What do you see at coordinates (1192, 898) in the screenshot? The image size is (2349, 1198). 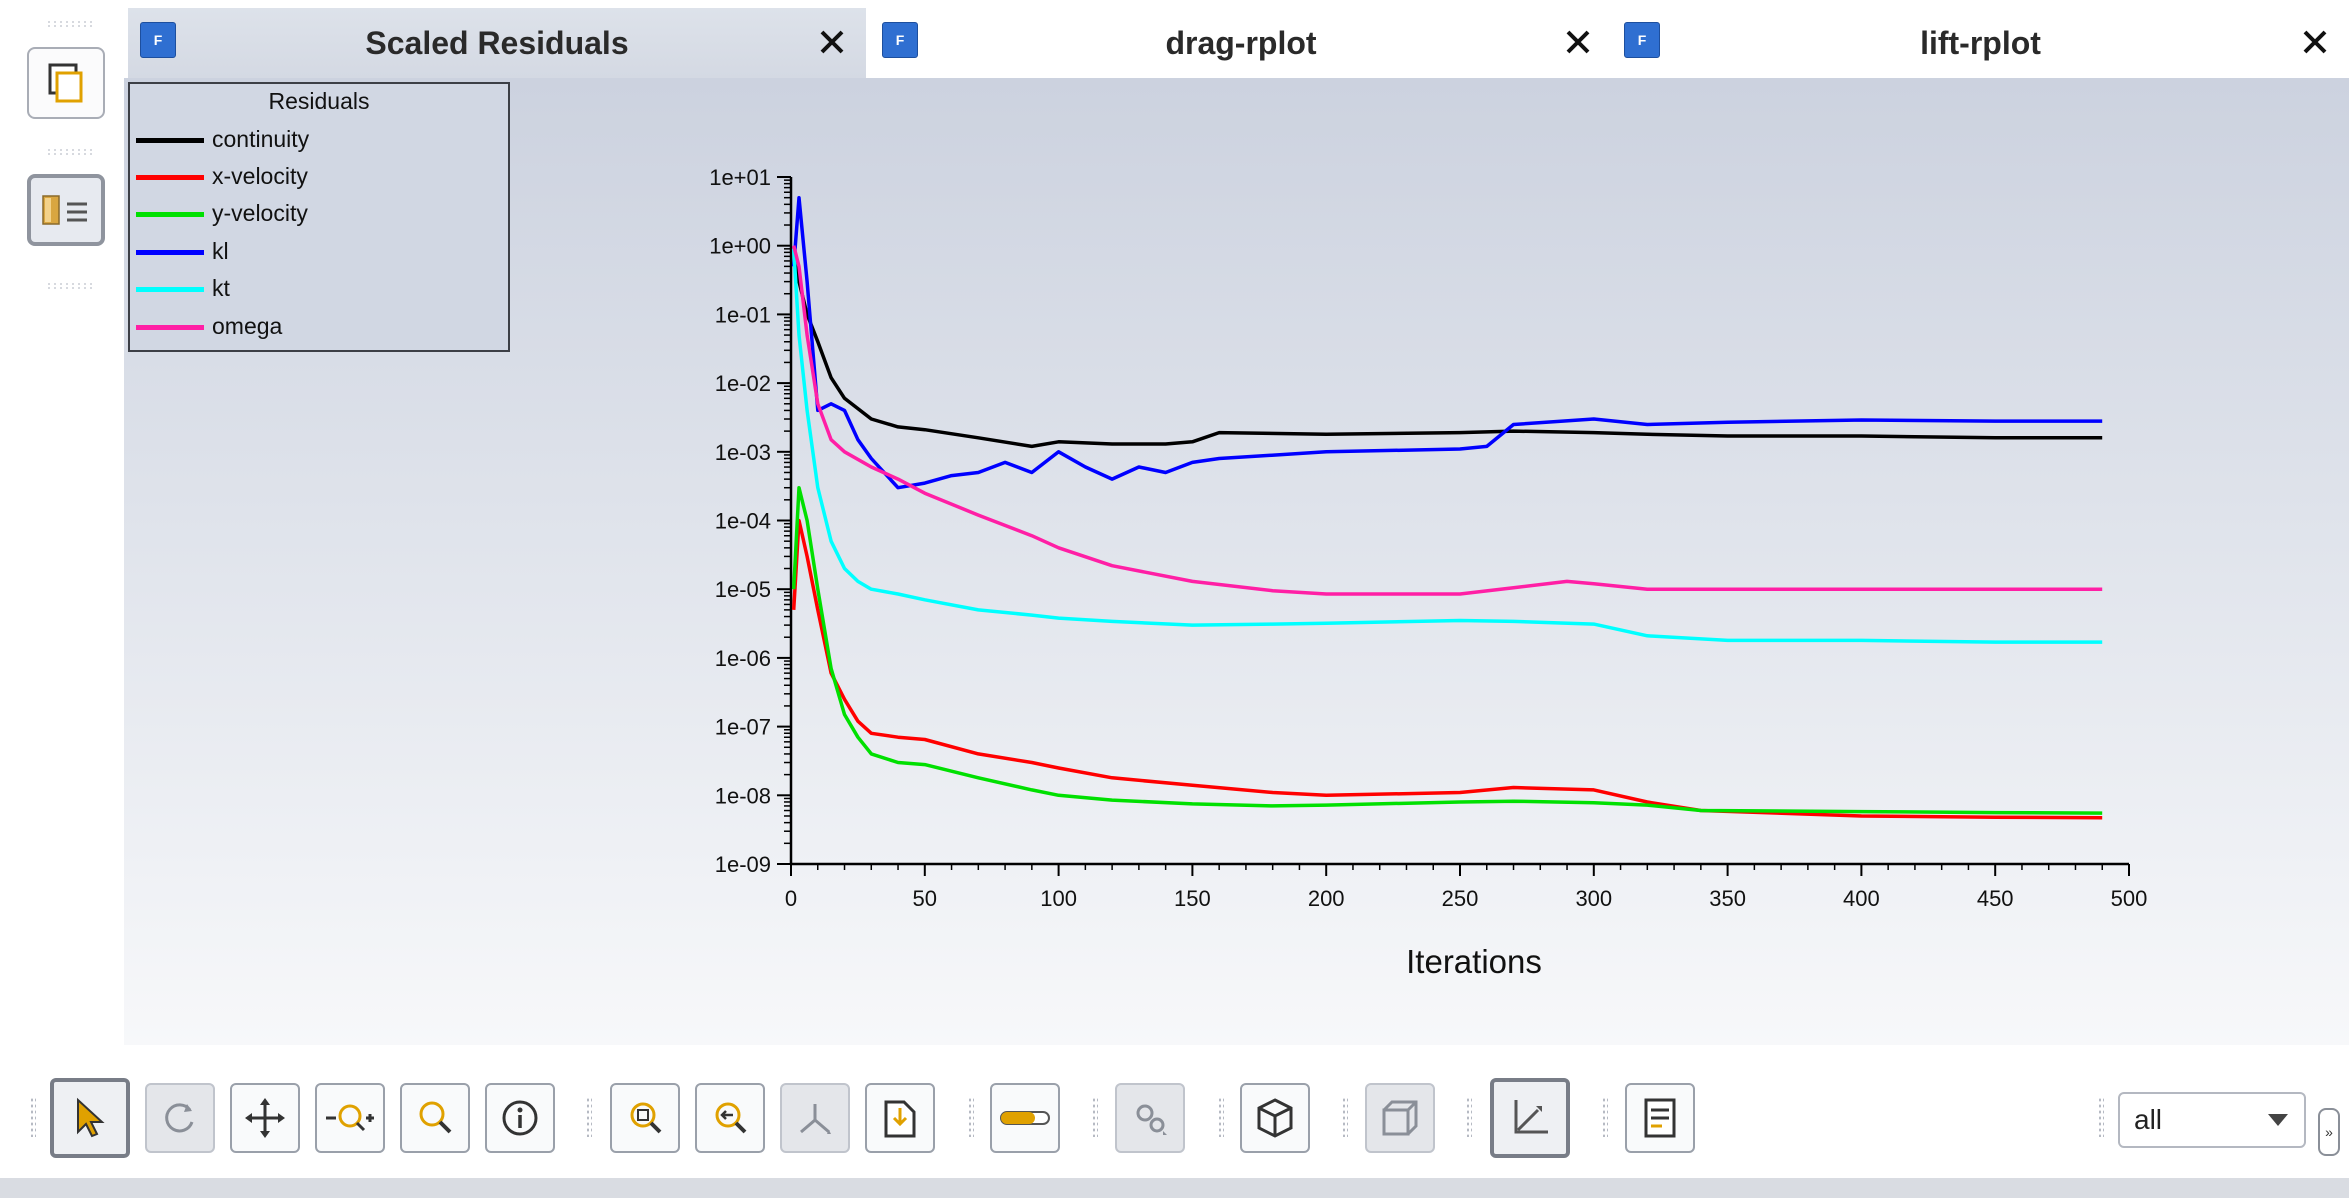 I see `x-tick-label: 150` at bounding box center [1192, 898].